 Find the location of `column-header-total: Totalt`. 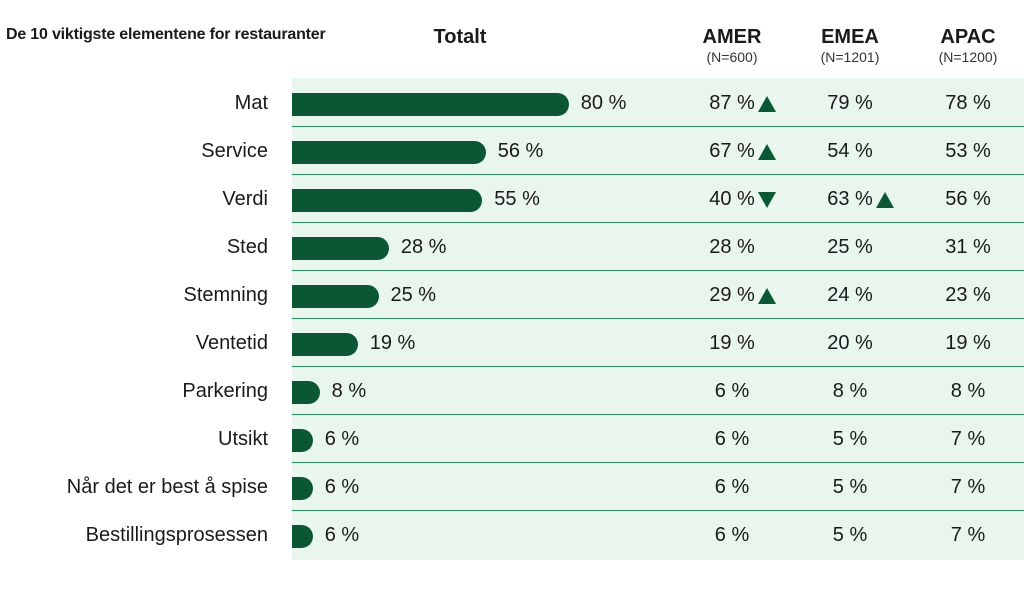

column-header-total: Totalt is located at coordinates (460, 37).